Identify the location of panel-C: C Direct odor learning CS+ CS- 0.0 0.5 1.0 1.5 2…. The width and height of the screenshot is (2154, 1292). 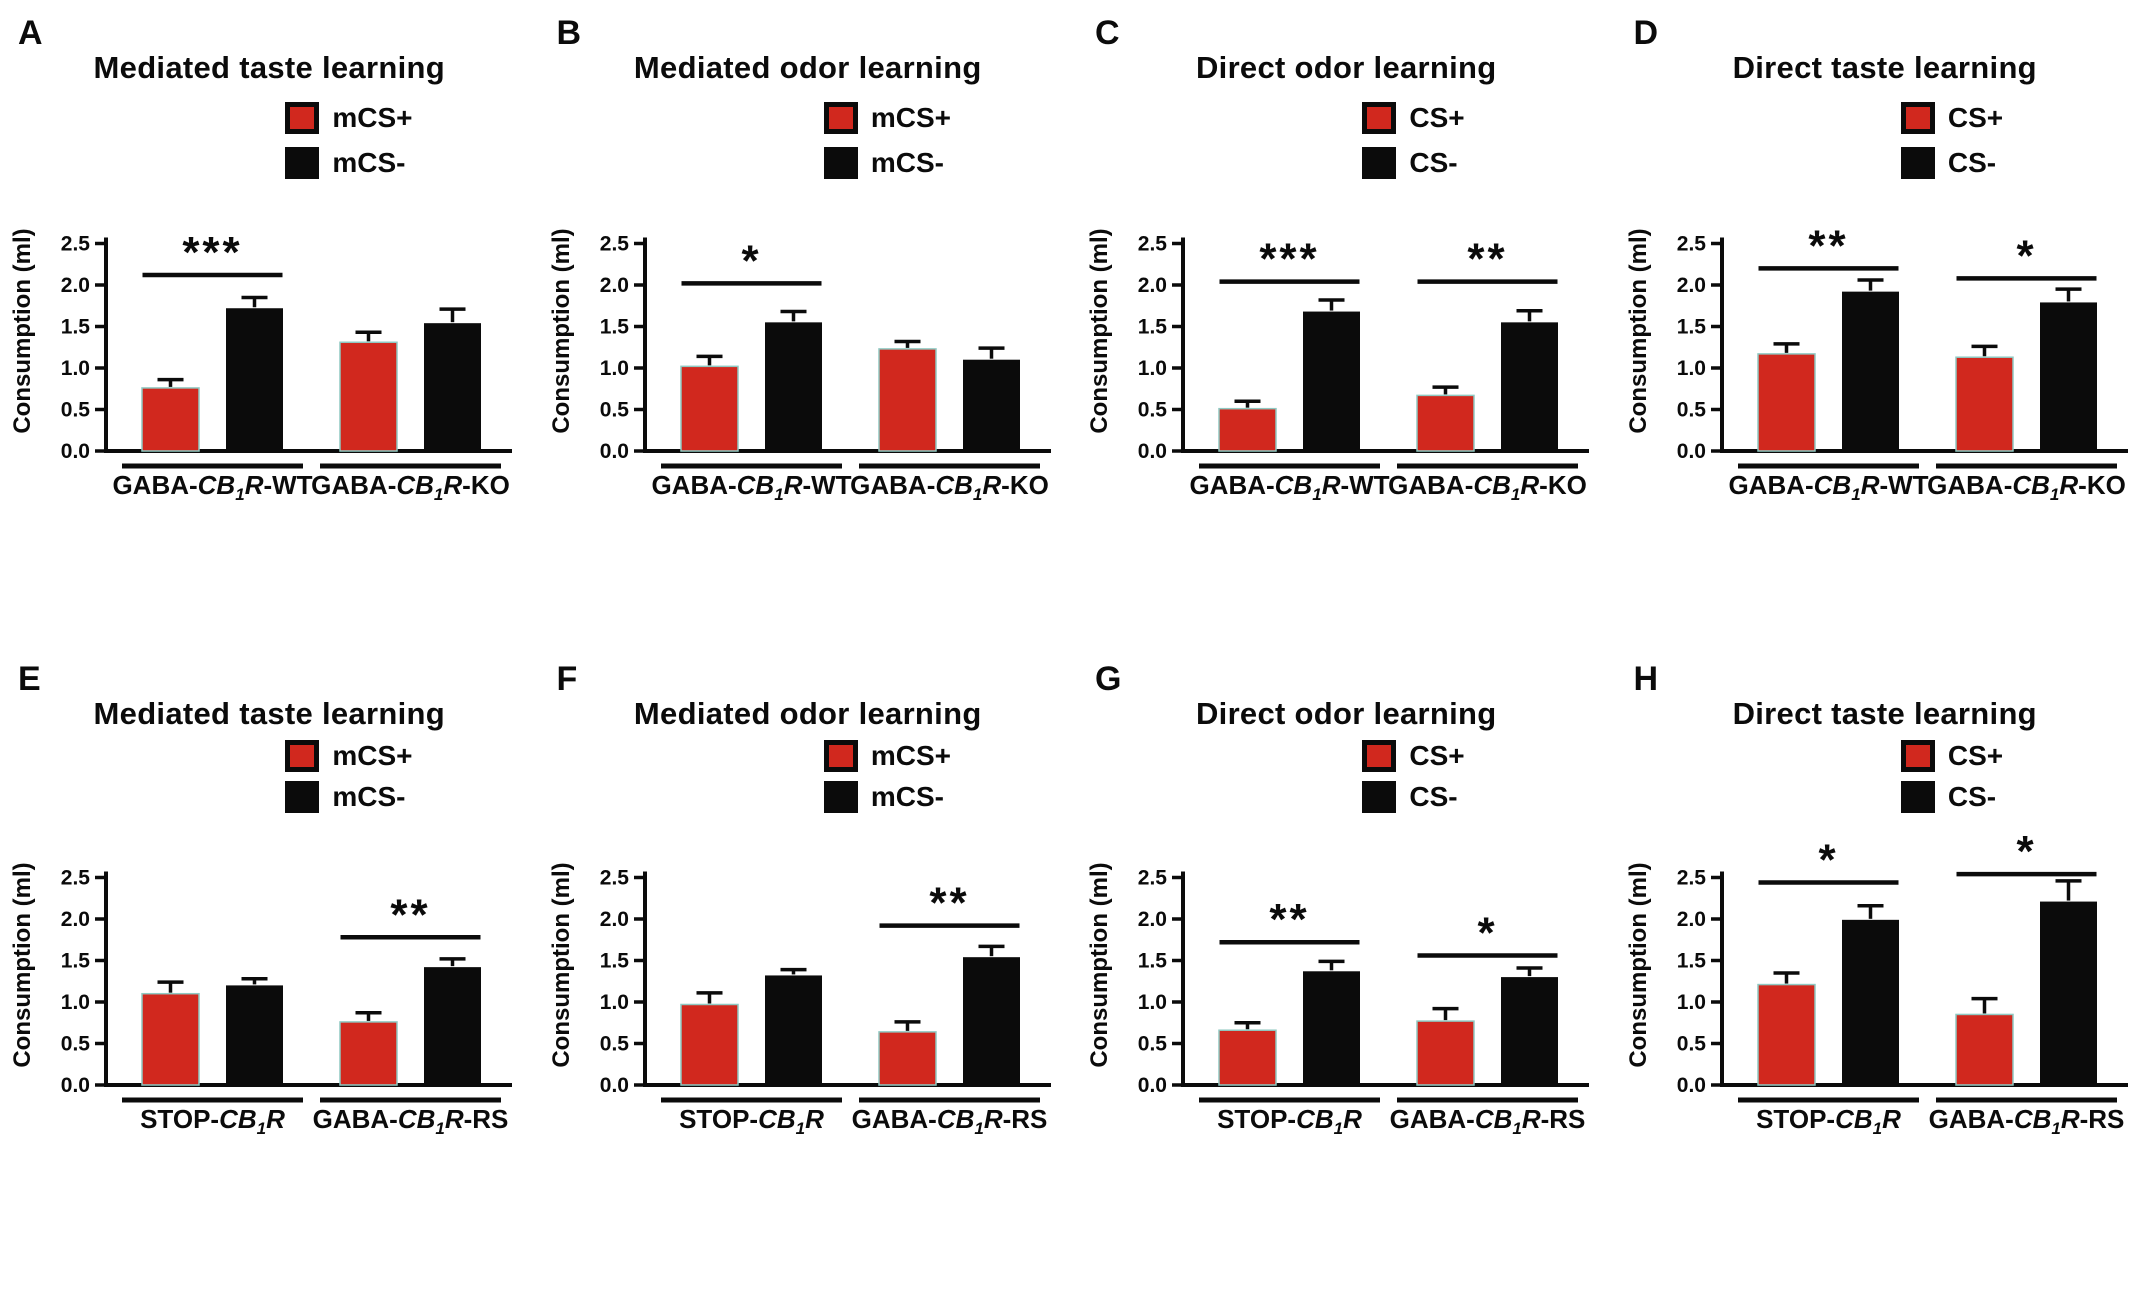
(1346, 323).